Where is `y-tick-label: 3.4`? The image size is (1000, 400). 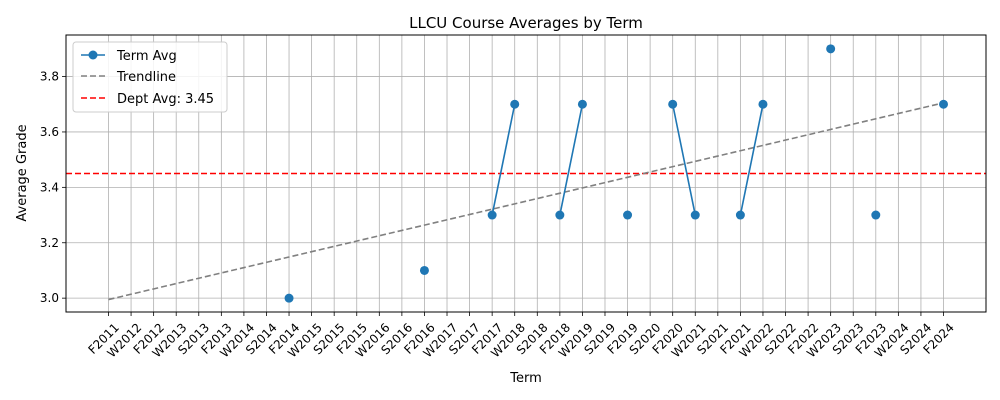 y-tick-label: 3.4 is located at coordinates (49, 187).